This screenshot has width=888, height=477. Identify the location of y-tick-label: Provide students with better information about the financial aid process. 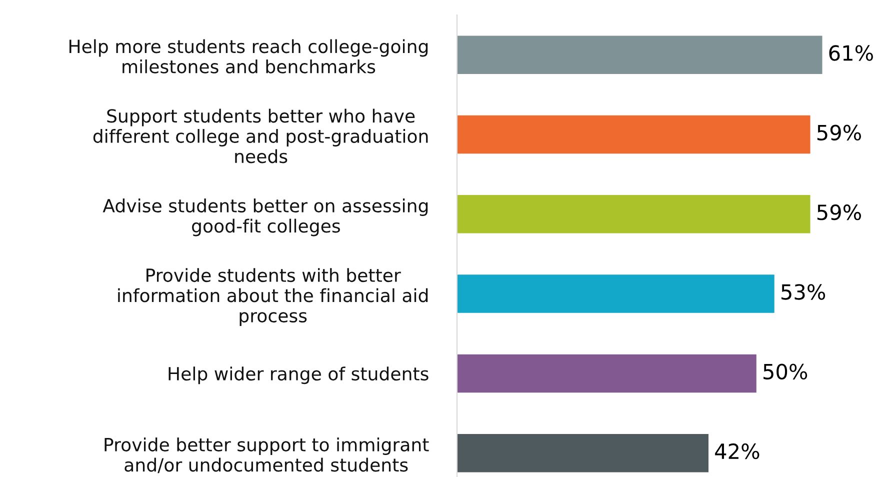
(273, 297).